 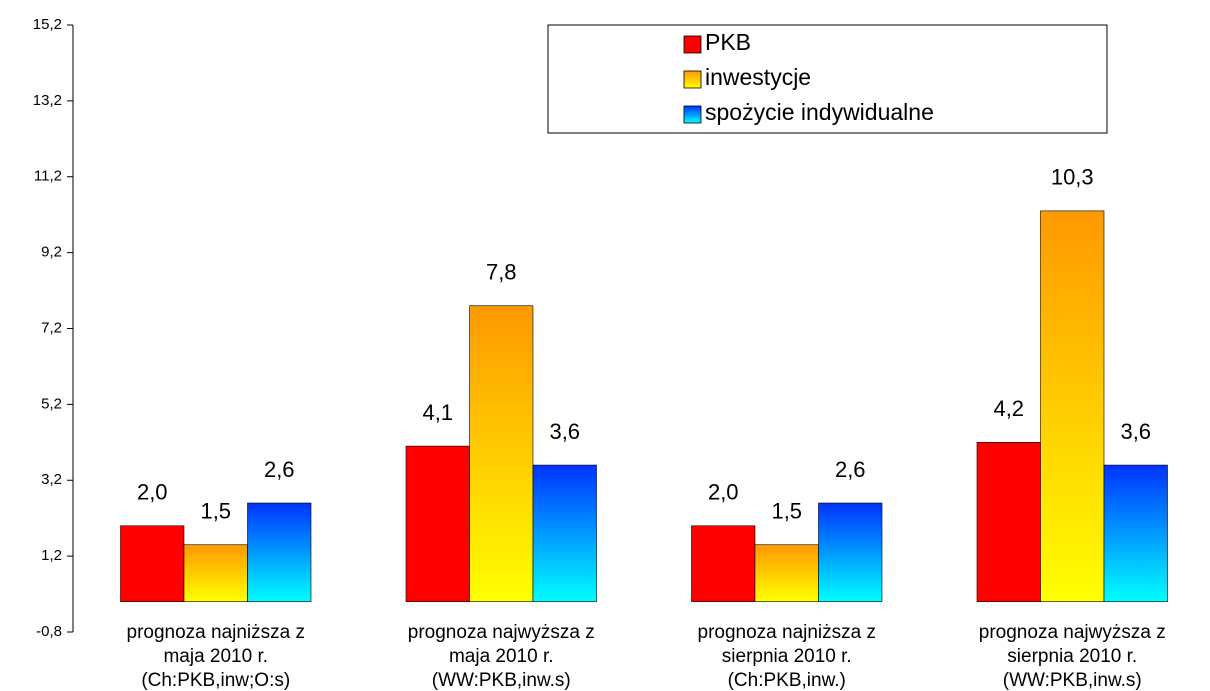 I want to click on x-tick-label: (Ch:PKB,inw.), so click(x=787, y=680).